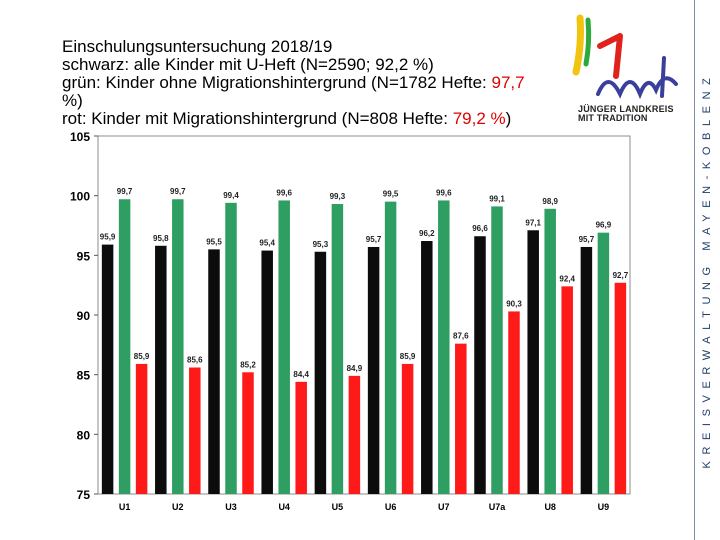  I want to click on green-bar-label: 99,5, so click(391, 194).